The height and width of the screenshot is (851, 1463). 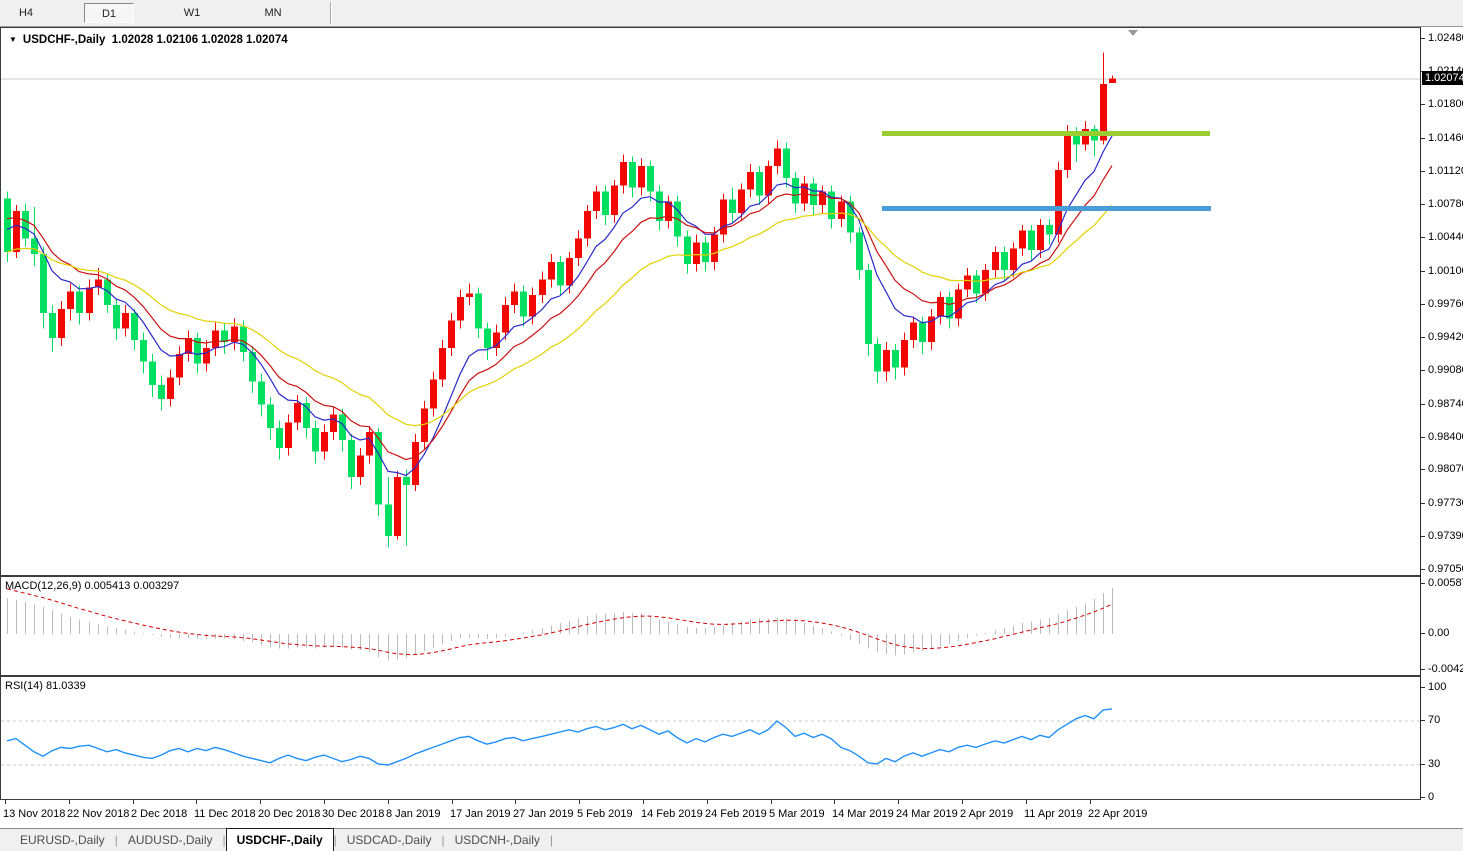 I want to click on macd-axis-label: 0.00, so click(x=1439, y=633).